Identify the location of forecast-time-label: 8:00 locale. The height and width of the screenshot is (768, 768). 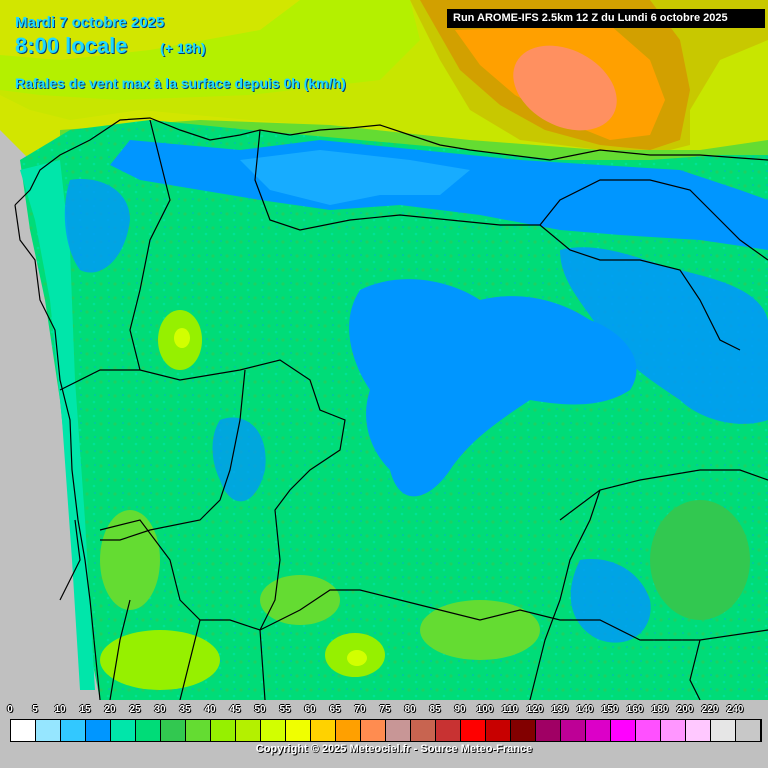
(71, 45).